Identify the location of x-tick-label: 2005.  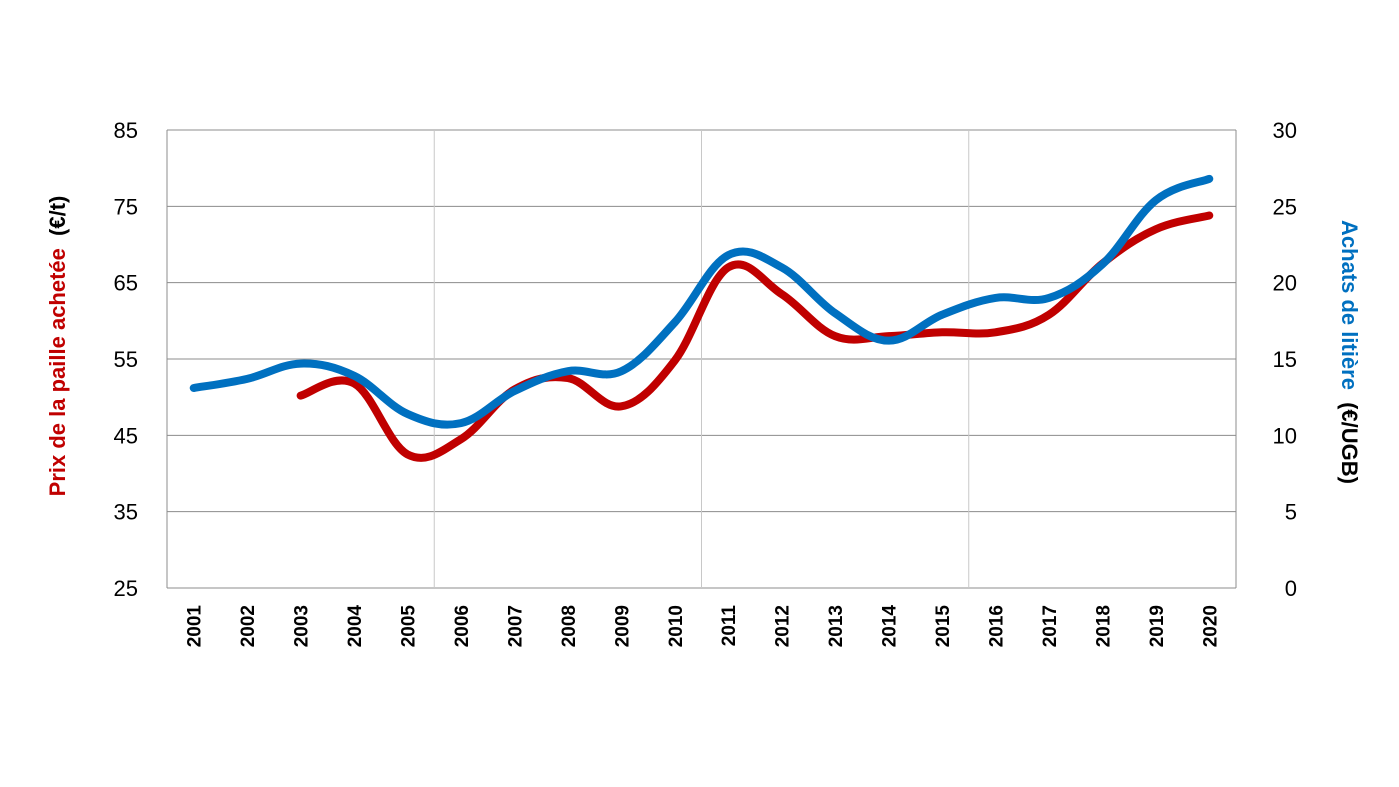
(409, 626).